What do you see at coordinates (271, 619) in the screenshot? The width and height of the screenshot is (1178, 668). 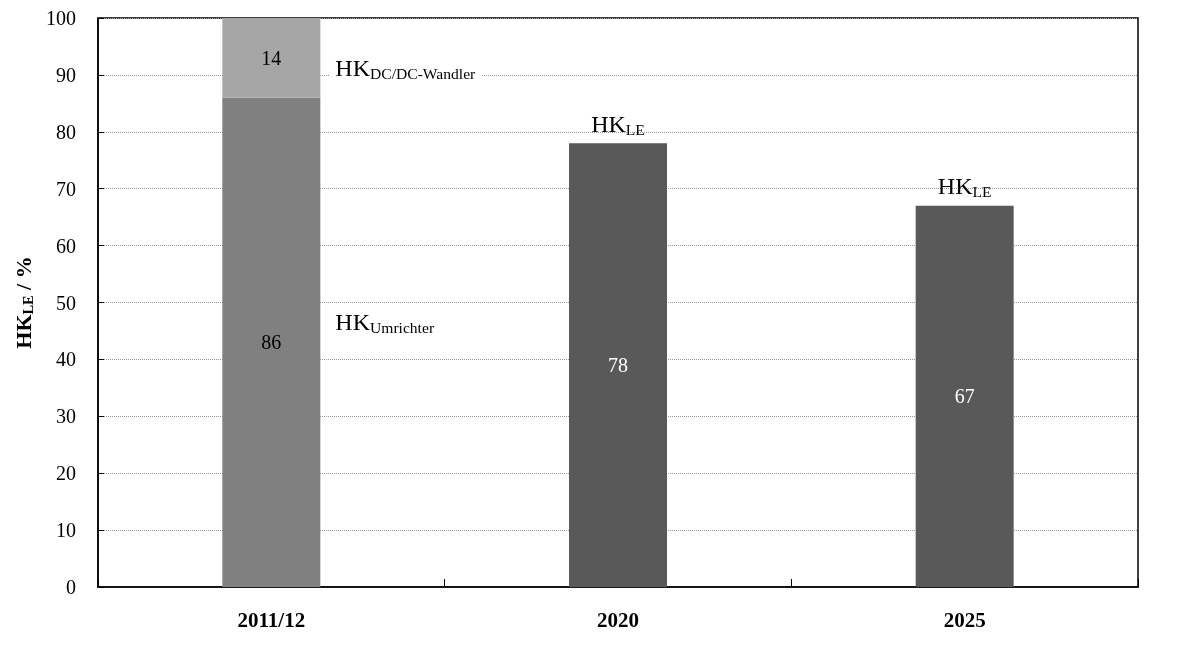 I see `x-tick-label: 2011/12` at bounding box center [271, 619].